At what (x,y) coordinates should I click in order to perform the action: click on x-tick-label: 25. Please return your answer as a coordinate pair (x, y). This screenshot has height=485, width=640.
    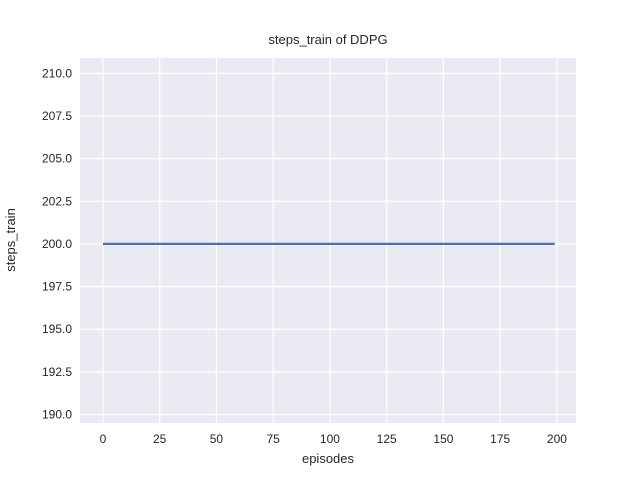
    Looking at the image, I should click on (160, 439).